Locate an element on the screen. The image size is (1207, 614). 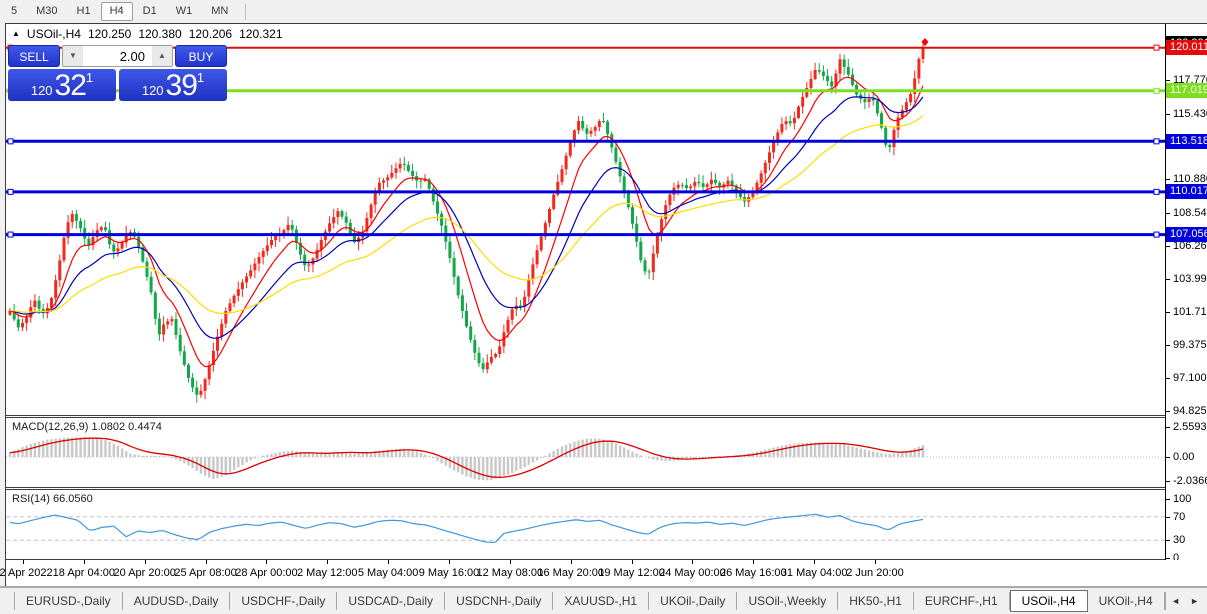
ohlc-low: 120.206 is located at coordinates (210, 34).